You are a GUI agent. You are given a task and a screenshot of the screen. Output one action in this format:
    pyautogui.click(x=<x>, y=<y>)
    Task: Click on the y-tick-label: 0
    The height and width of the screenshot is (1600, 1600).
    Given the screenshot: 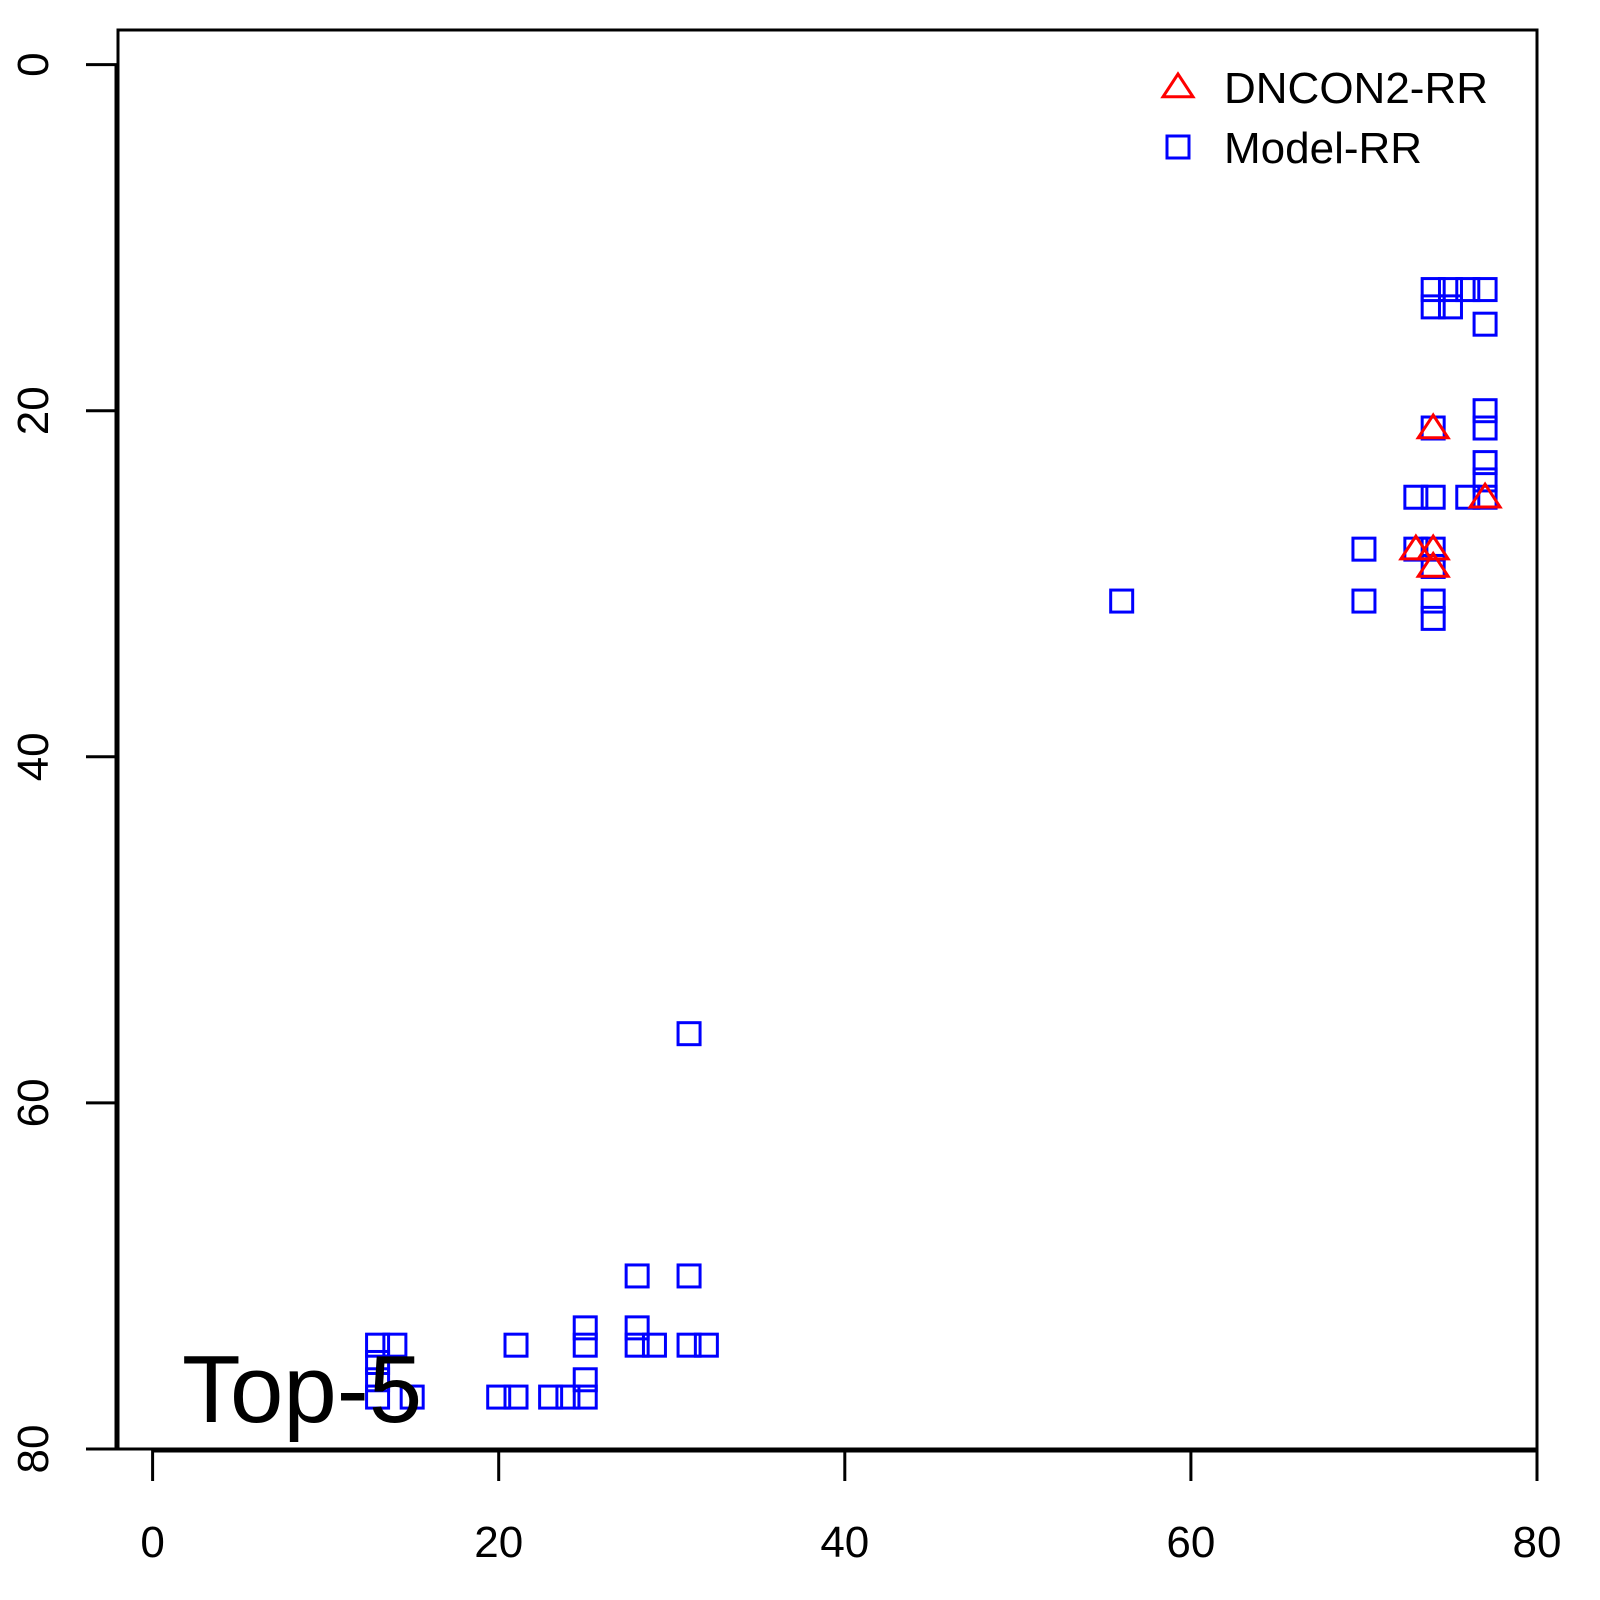 What is the action you would take?
    pyautogui.click(x=33, y=64)
    